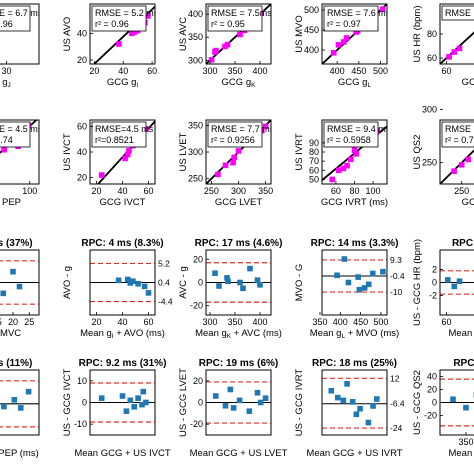  Describe the element at coordinates (344, 24) in the screenshot. I see `stats-text: r² = 0.97` at that location.